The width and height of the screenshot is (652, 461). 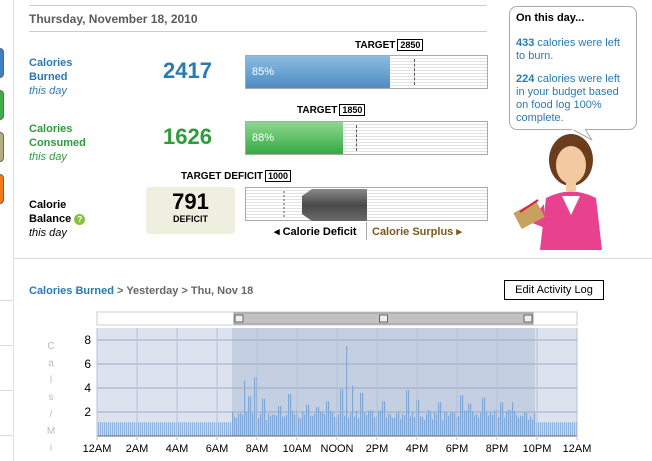 I want to click on calories-left-to-burn-text: calories were left to burn., so click(x=568, y=49).